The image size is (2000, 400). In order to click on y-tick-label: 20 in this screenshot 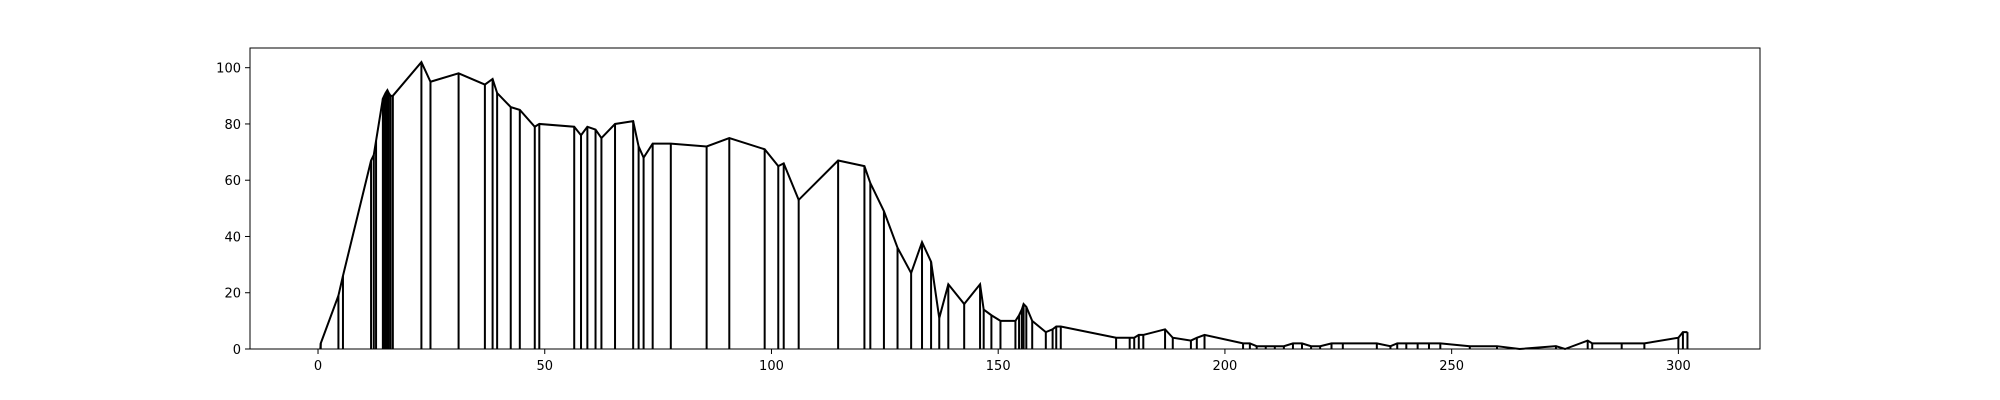, I will do `click(232, 294)`.